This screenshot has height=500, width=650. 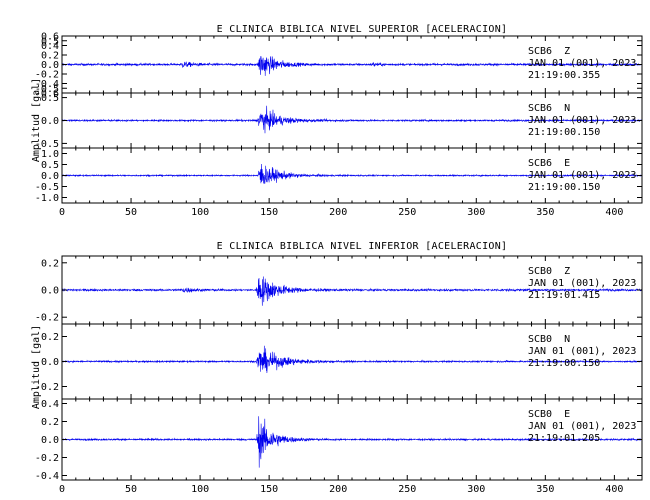 I want to click on y-tick-label: -1.0, so click(x=47, y=198).